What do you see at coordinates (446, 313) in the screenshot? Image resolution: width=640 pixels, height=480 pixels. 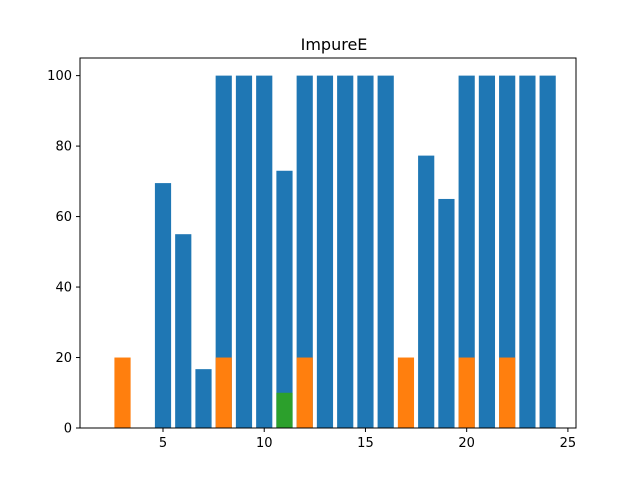 I see `bar-series1-x19` at bounding box center [446, 313].